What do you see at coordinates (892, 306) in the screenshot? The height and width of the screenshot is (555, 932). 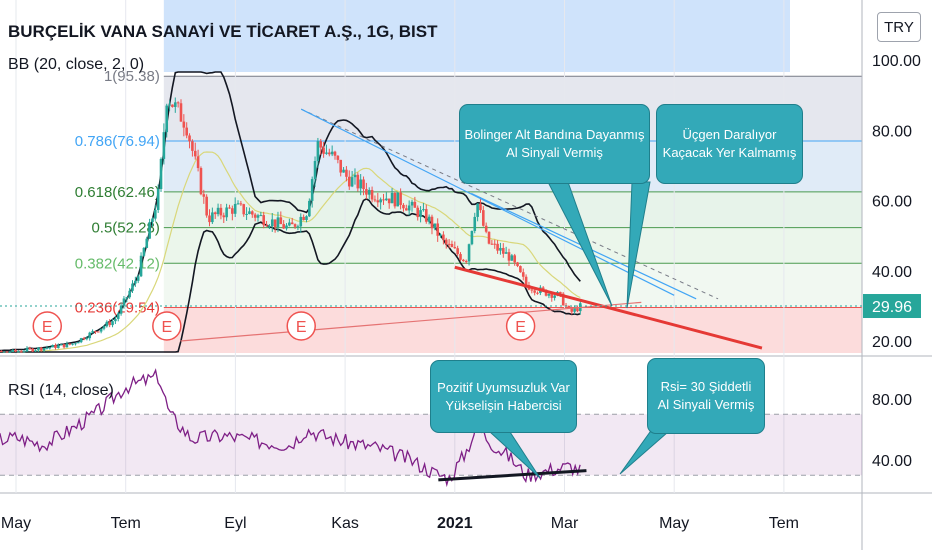 I see `last-price-badge` at bounding box center [892, 306].